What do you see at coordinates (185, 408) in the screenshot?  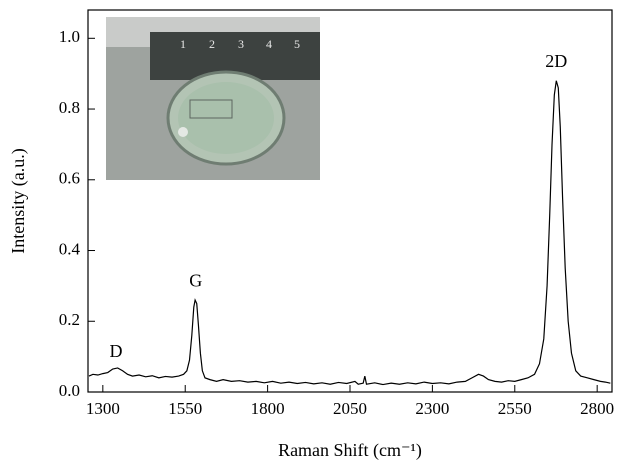 I see `x-tick-label: 1550` at bounding box center [185, 408].